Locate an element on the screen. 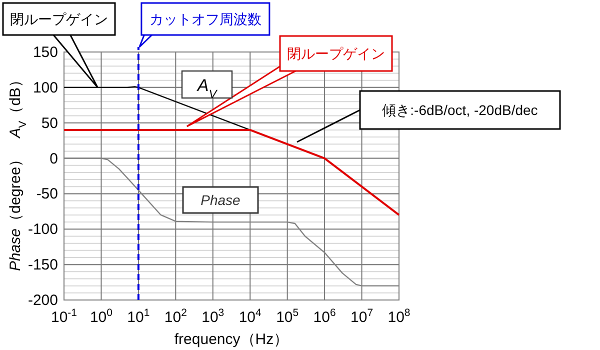  annotation: A$_{V}$ is located at coordinates (207, 88).